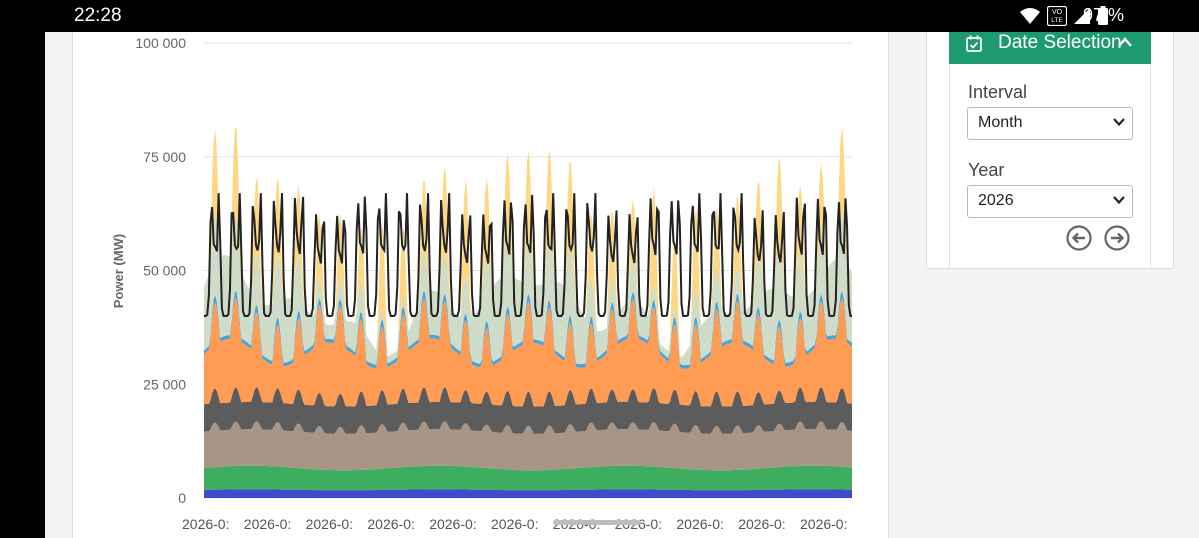  I want to click on date-selection-header: Date Selection, so click(1050, 48).